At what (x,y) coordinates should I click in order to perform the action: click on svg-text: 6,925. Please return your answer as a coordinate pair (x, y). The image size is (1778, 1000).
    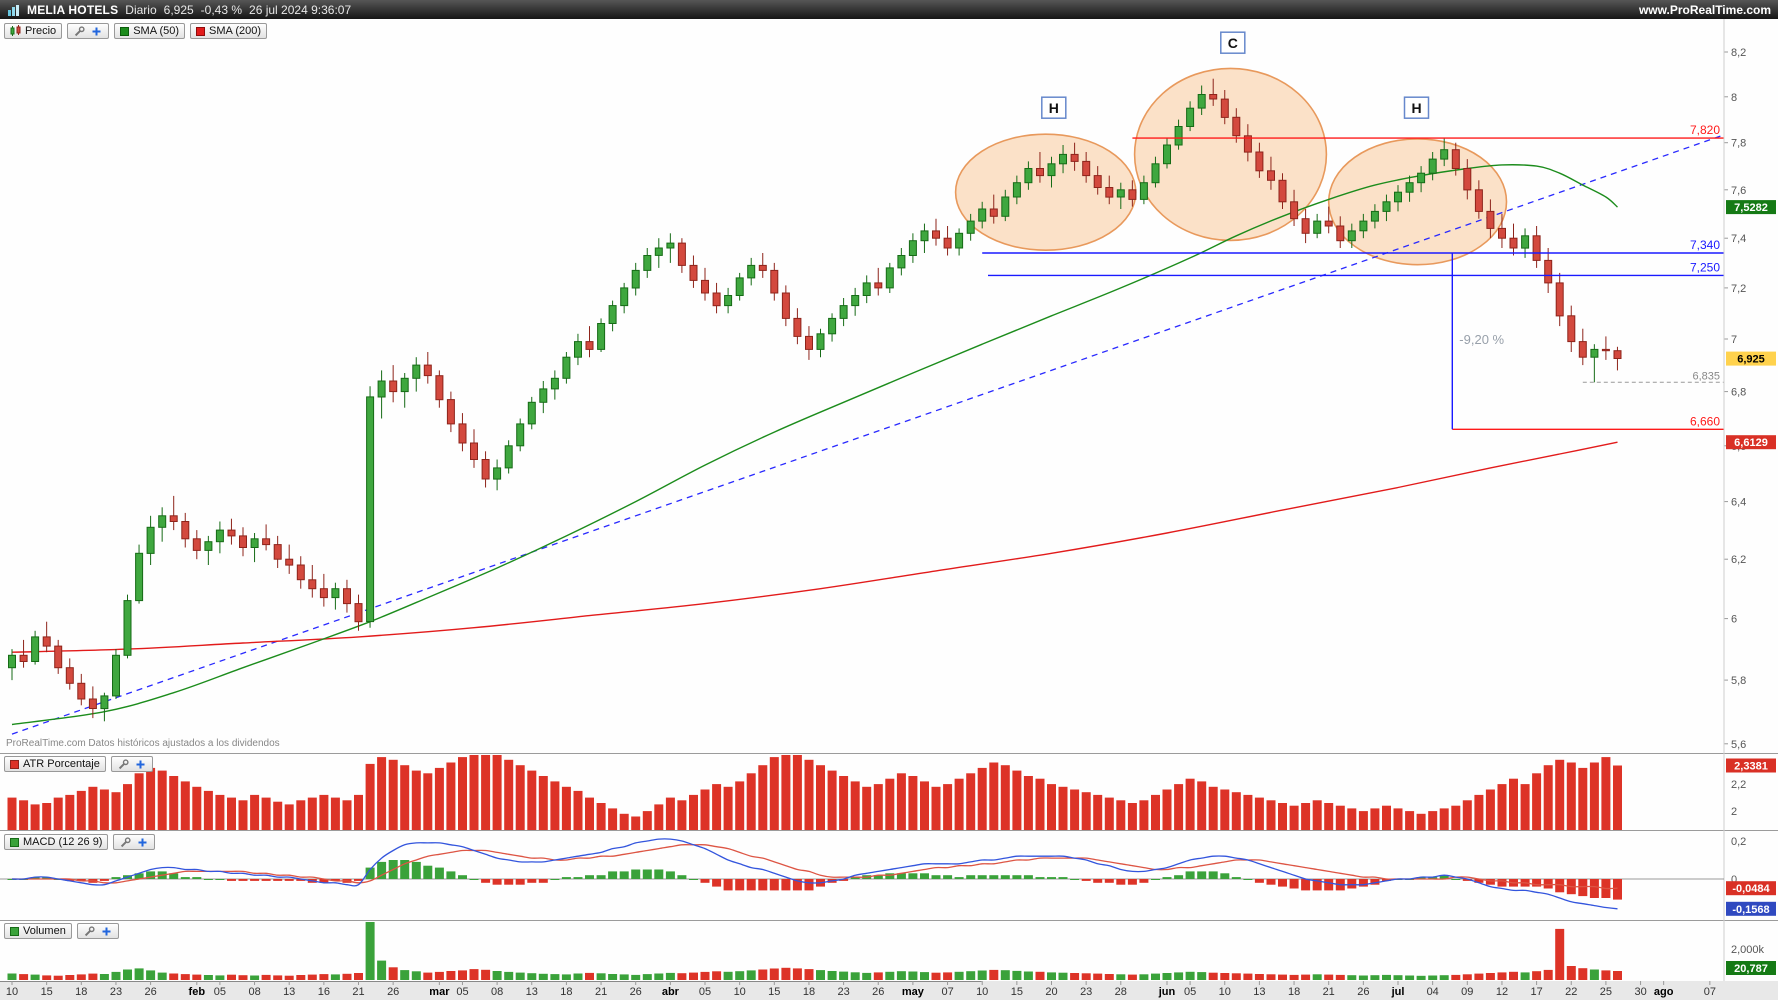
    Looking at the image, I should click on (1751, 360).